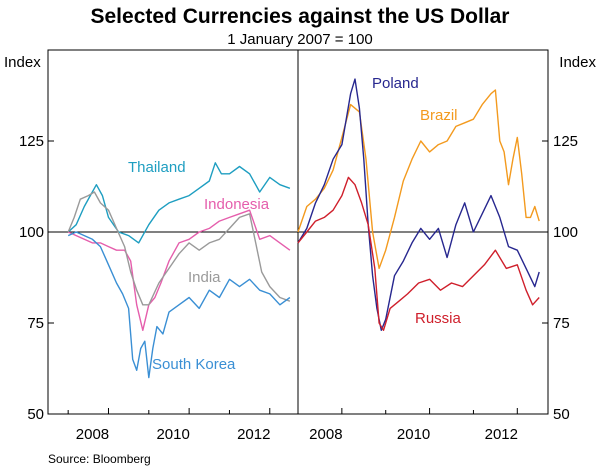 The height and width of the screenshot is (470, 600). I want to click on y-tick-label-right: 75, so click(561, 323).